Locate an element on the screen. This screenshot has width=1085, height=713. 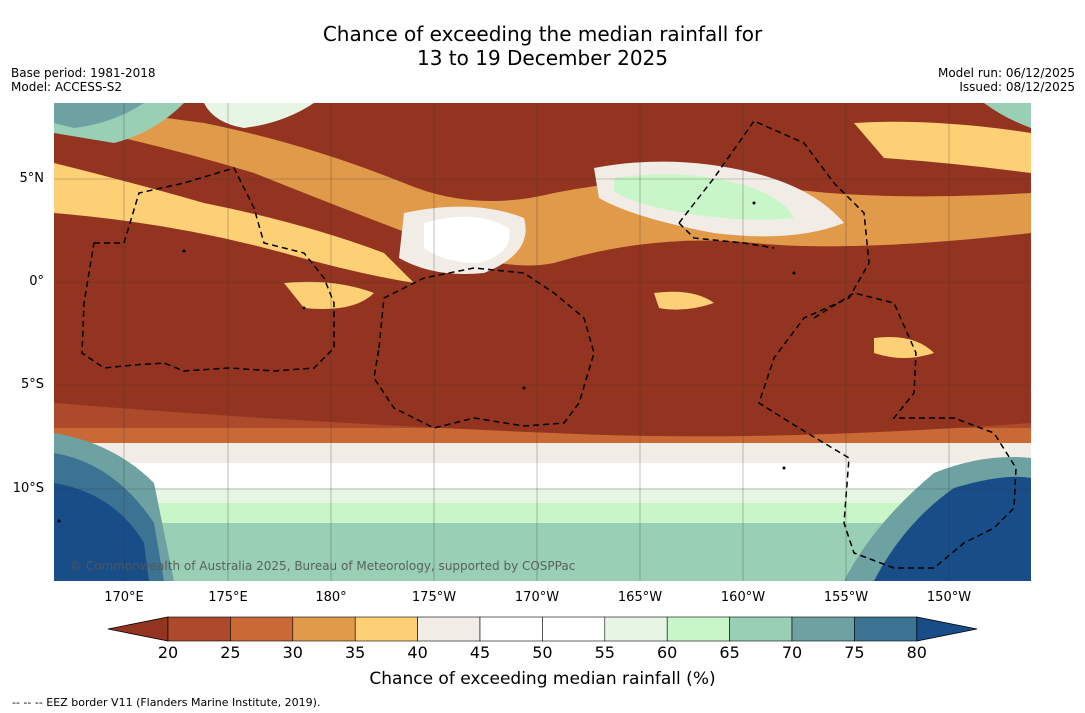
lon-label-175e: 175°E is located at coordinates (228, 597).